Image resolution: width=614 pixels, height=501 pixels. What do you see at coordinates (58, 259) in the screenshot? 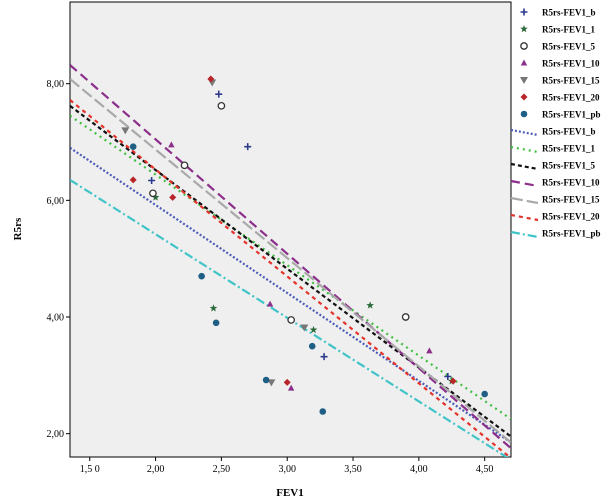
I see `y-axis: 2,00 4,00 6,00 8,00` at bounding box center [58, 259].